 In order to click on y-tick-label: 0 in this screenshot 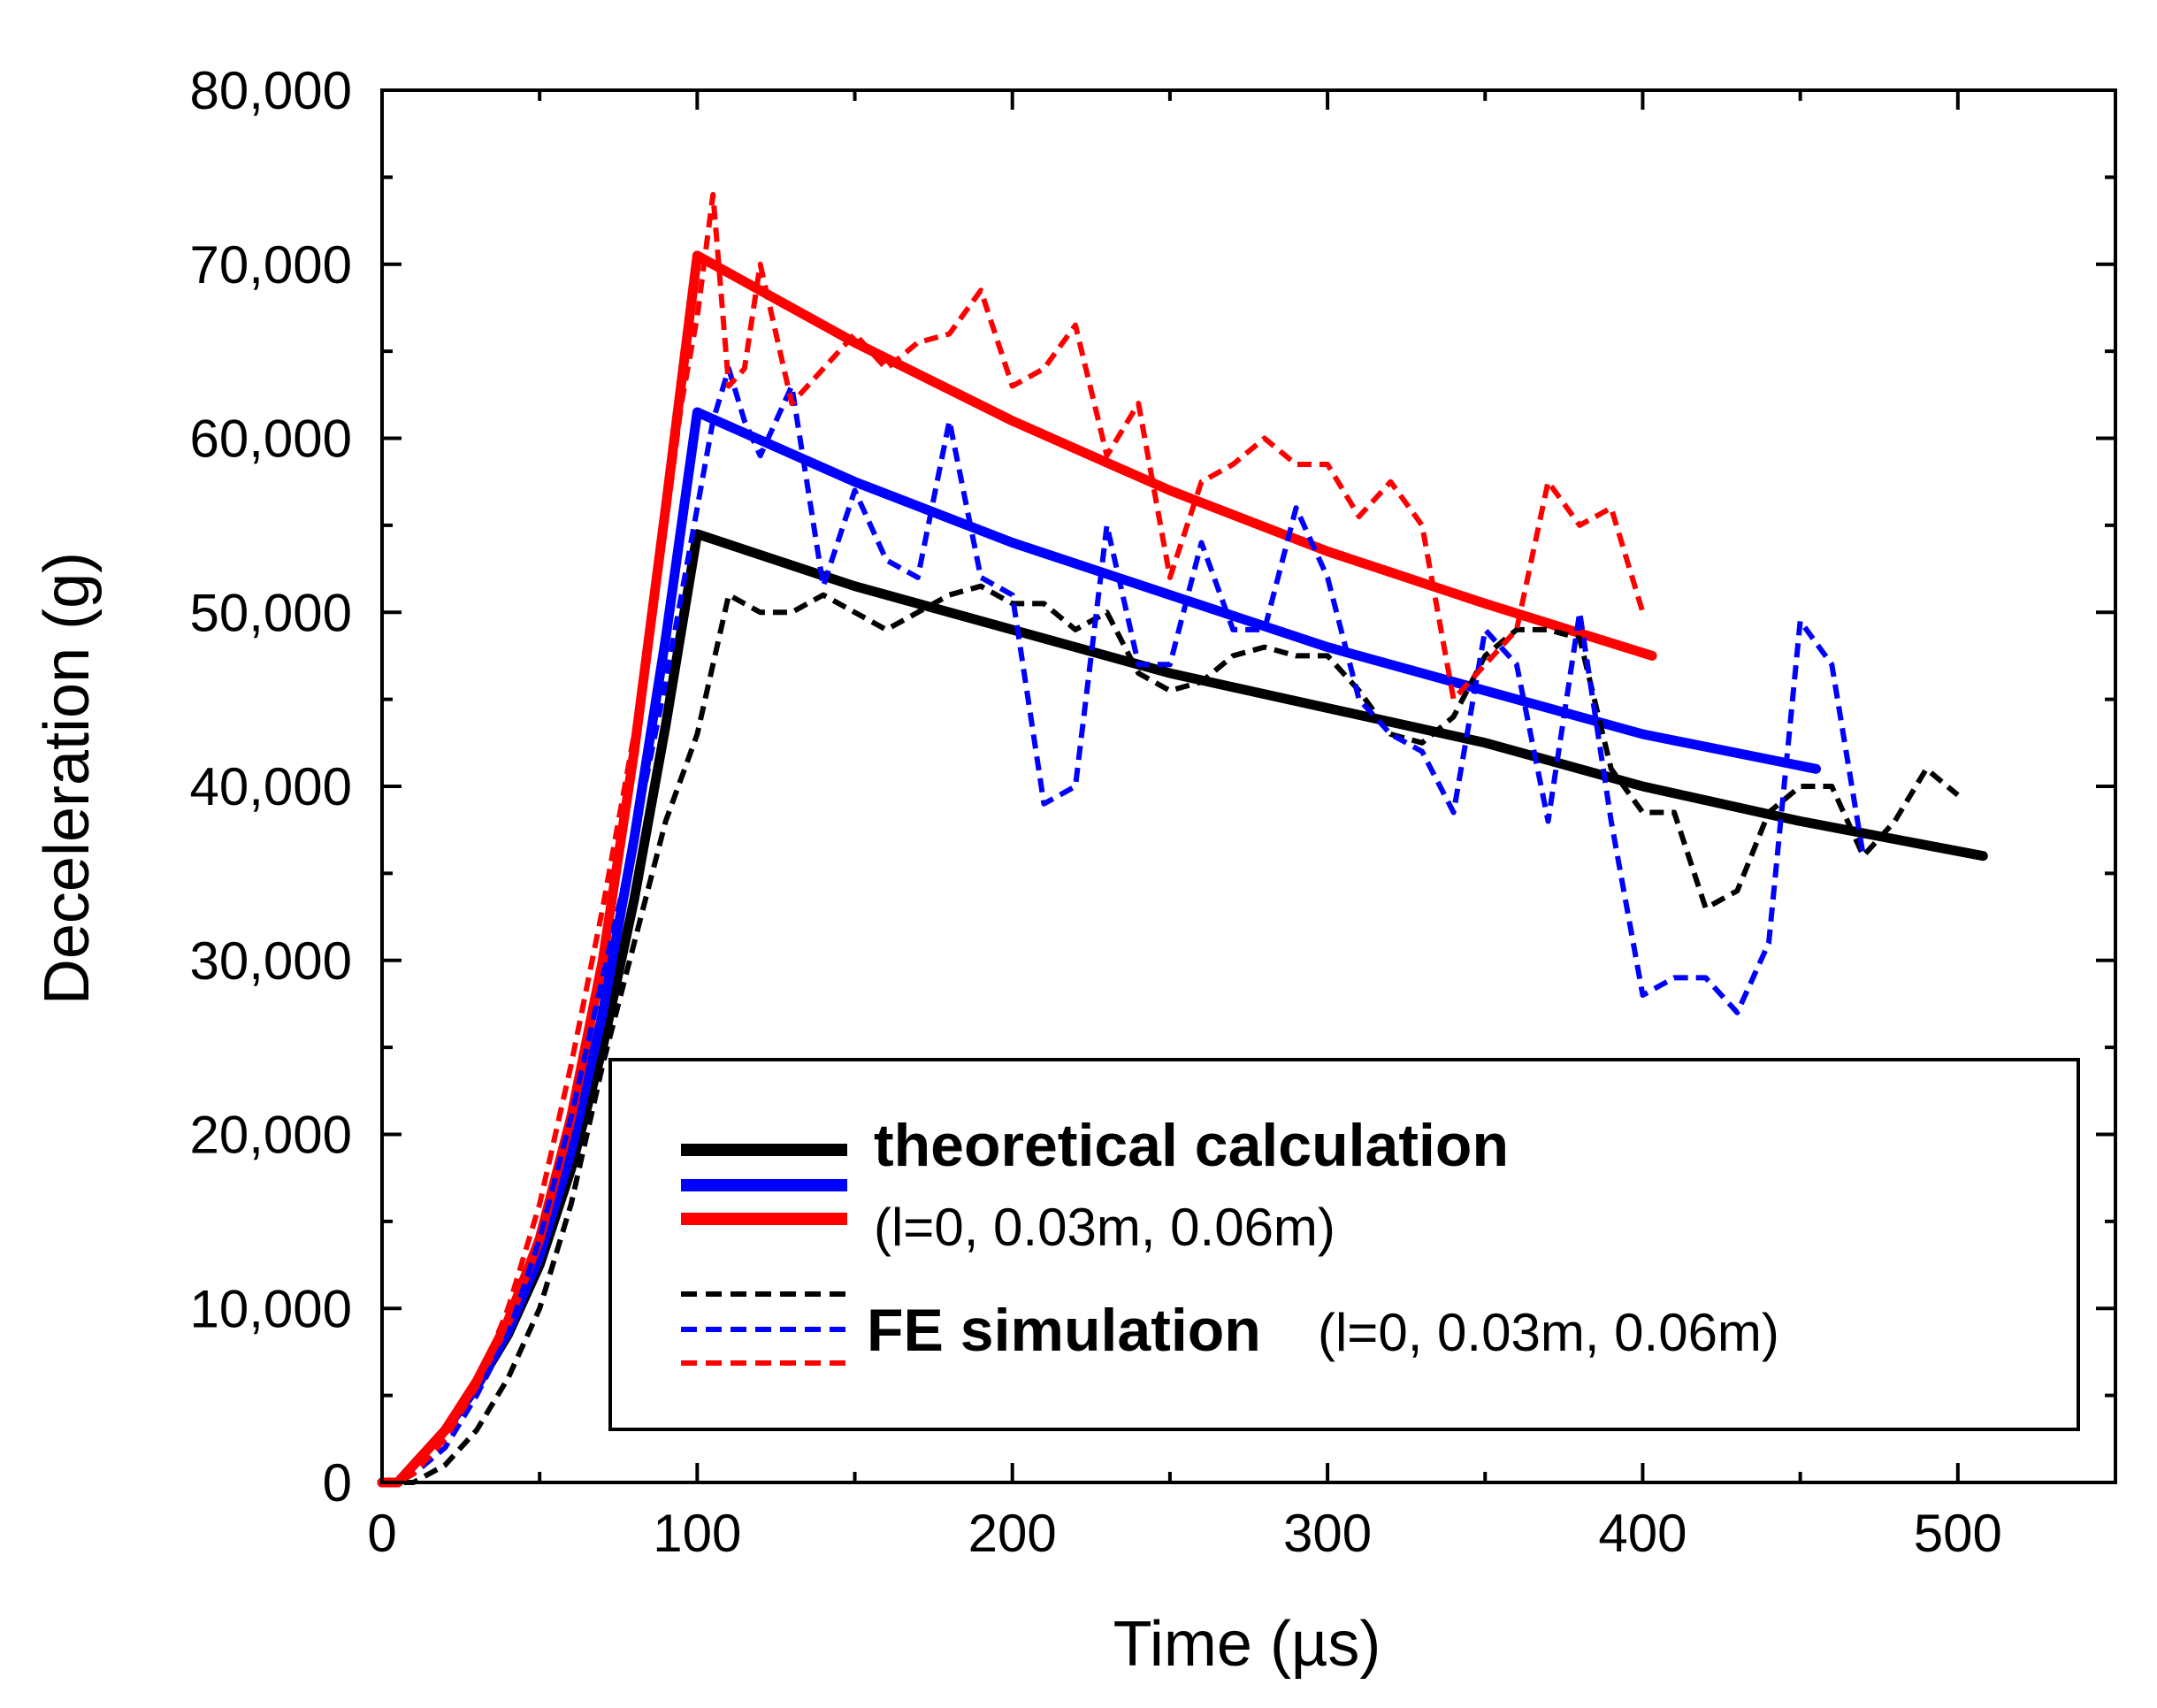, I will do `click(337, 1483)`.